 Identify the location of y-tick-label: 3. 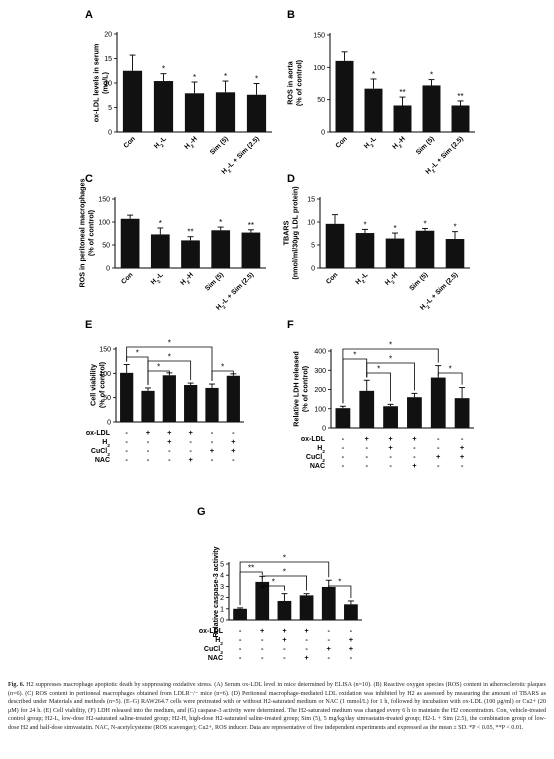
(222, 587).